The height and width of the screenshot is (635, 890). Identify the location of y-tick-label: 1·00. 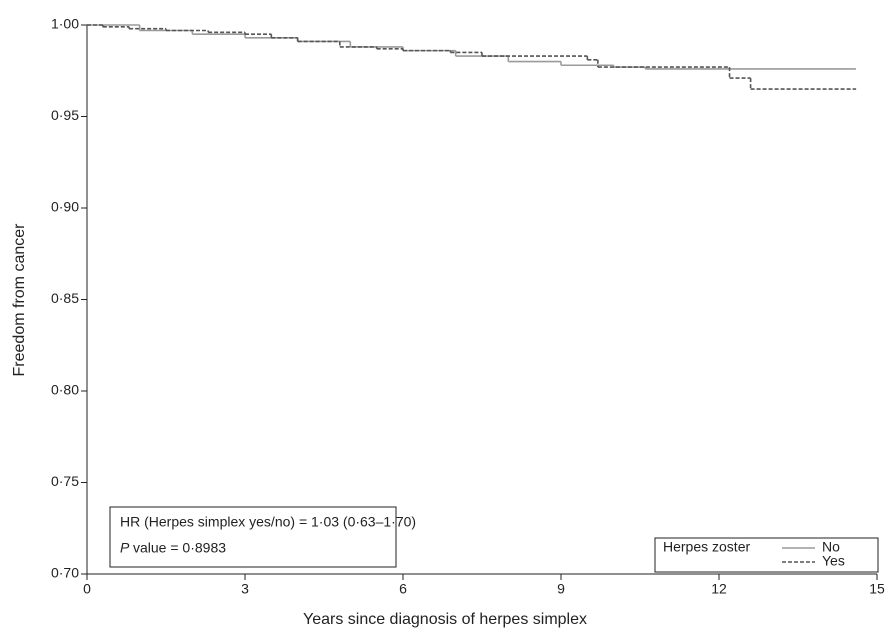
(65, 24).